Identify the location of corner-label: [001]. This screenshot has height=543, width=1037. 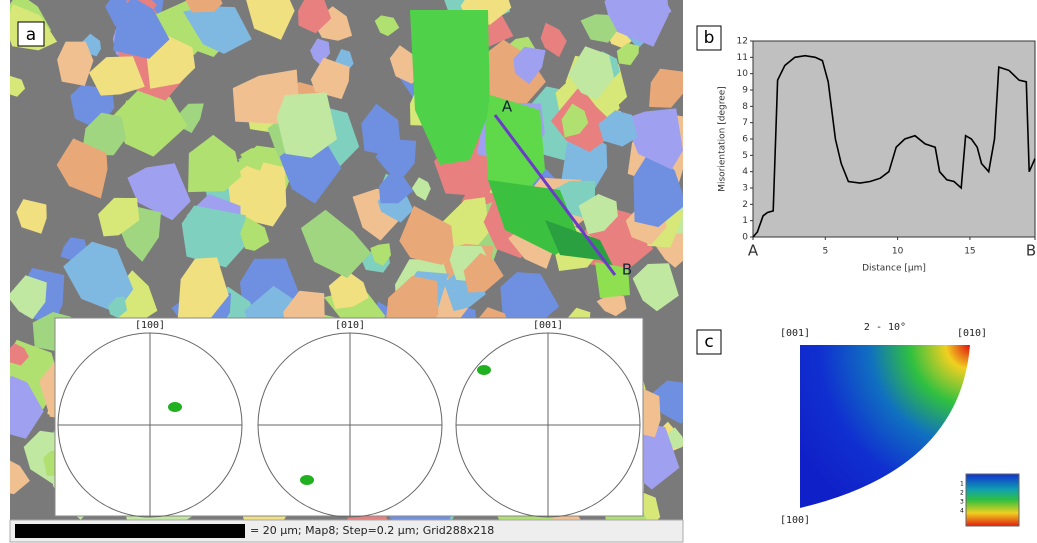
(795, 333).